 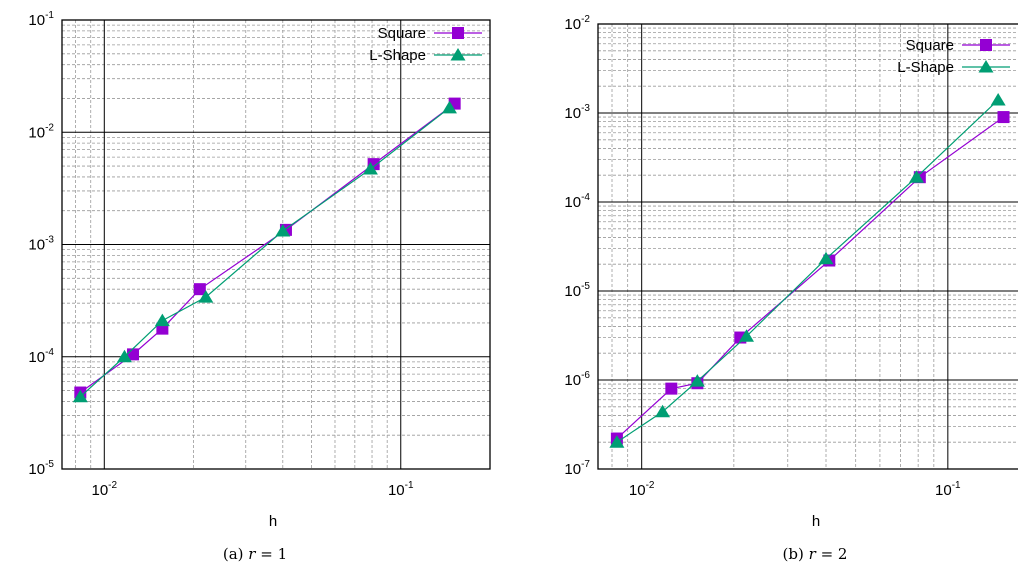 I want to click on y-tick-label: 10⁻⁷, so click(x=577, y=468).